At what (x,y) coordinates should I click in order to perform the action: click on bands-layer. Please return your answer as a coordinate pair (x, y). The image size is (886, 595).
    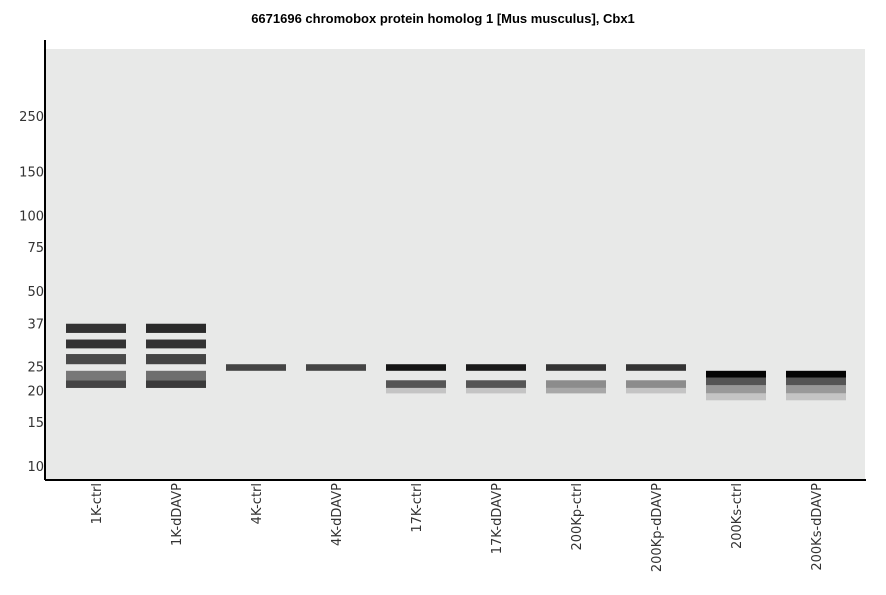
    Looking at the image, I should click on (456, 362).